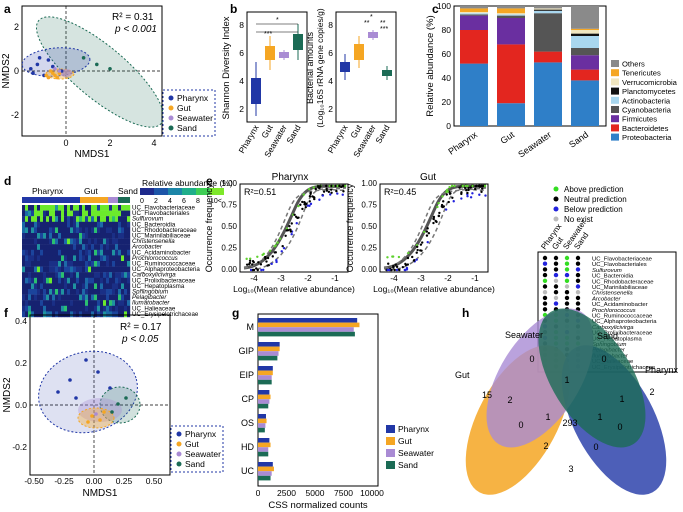 The width and height of the screenshot is (683, 512). What do you see at coordinates (86, 360) in the screenshot?
I see `f-point` at bounding box center [86, 360].